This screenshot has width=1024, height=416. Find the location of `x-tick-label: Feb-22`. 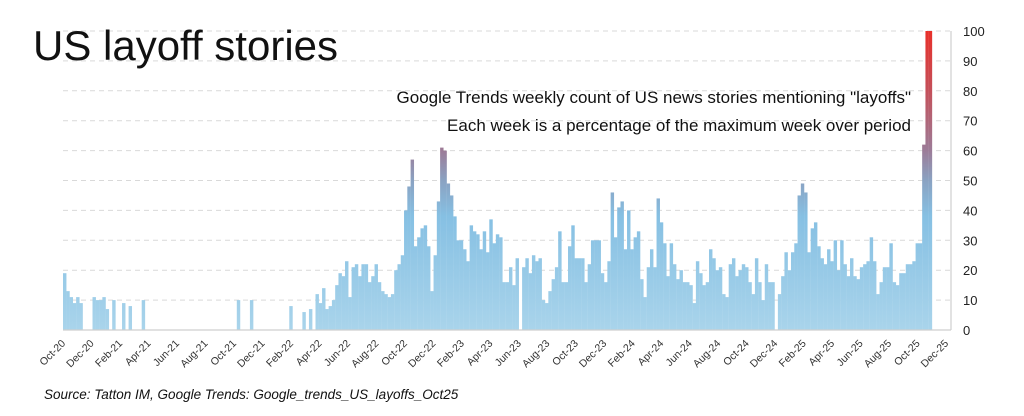

x-tick-label: Feb-22 is located at coordinates (280, 354).